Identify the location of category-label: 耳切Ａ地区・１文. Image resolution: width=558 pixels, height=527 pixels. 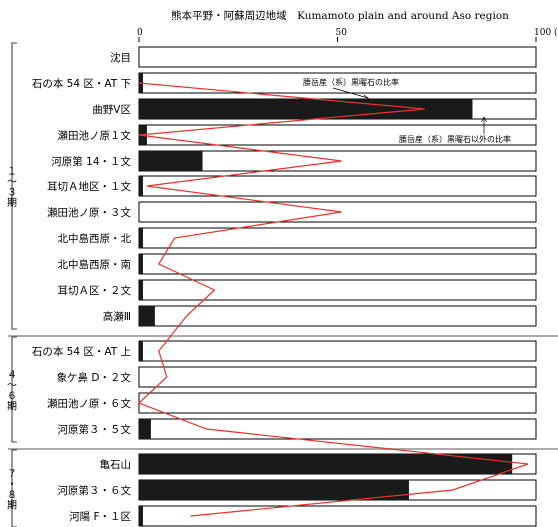
(89, 186).